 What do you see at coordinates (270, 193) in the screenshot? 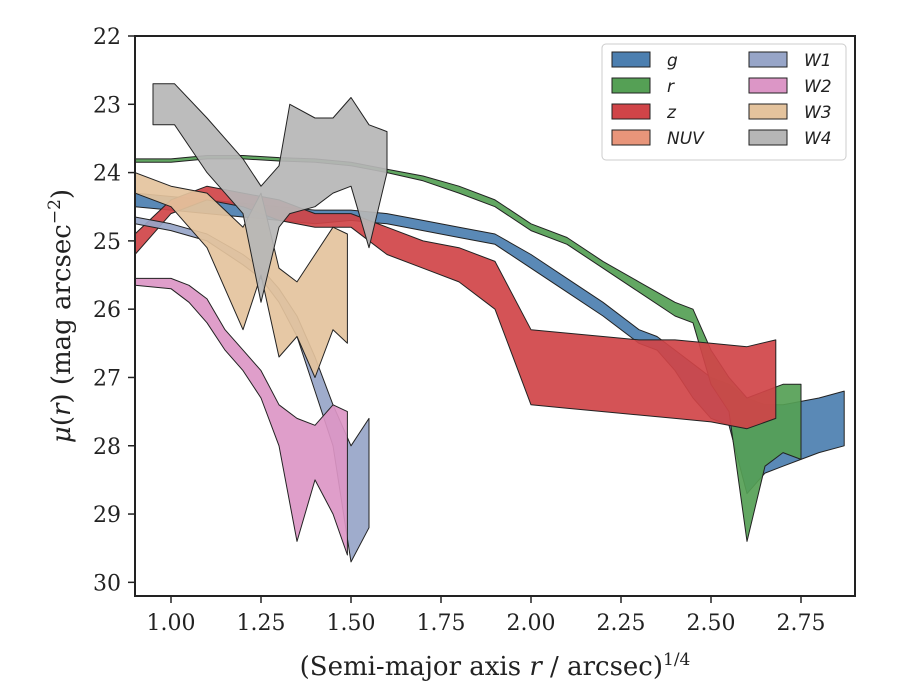
I see `band-W4` at bounding box center [270, 193].